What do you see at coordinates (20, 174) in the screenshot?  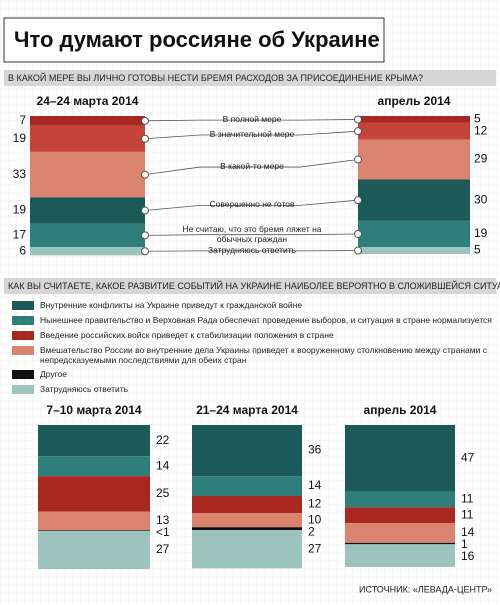 I see `value-label: 33` at bounding box center [20, 174].